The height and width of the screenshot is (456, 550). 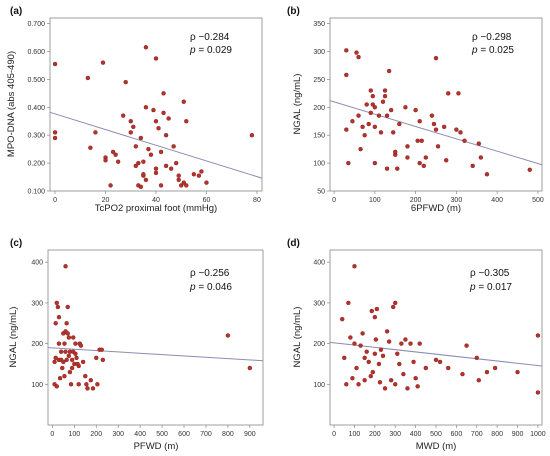 I want to click on panel-label-d: (d), so click(x=293, y=243).